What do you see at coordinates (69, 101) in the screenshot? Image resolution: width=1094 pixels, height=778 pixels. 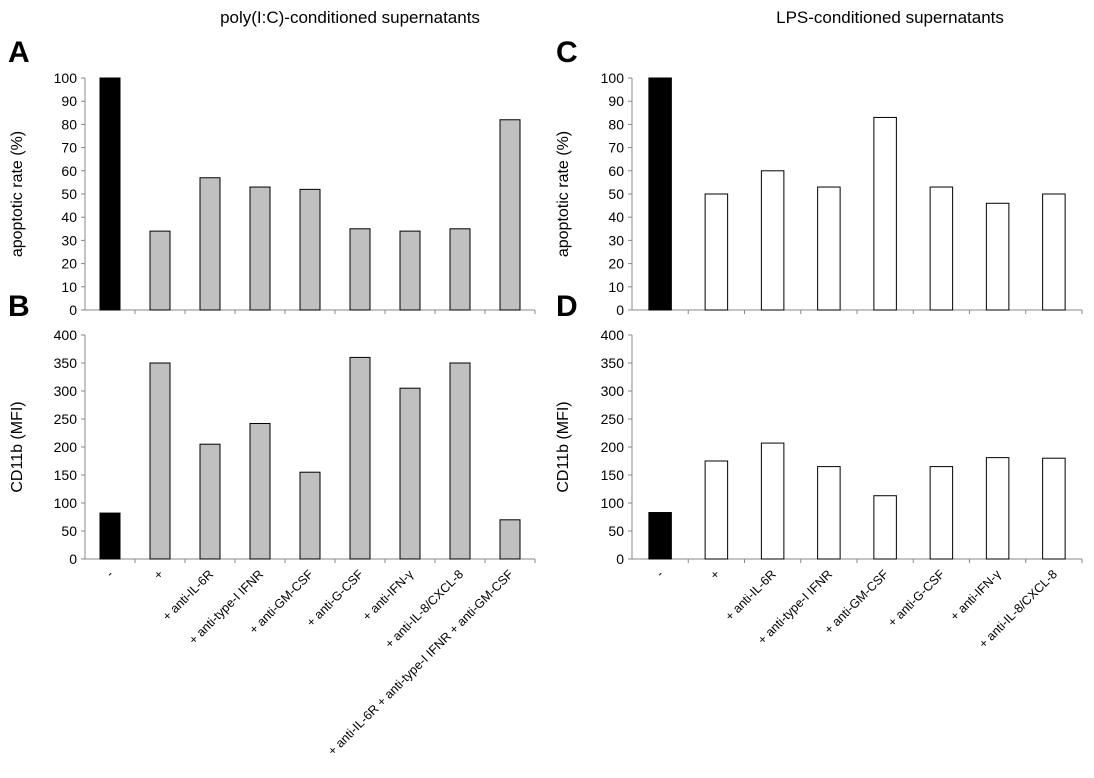 I see `y-tick-label-a: 90` at bounding box center [69, 101].